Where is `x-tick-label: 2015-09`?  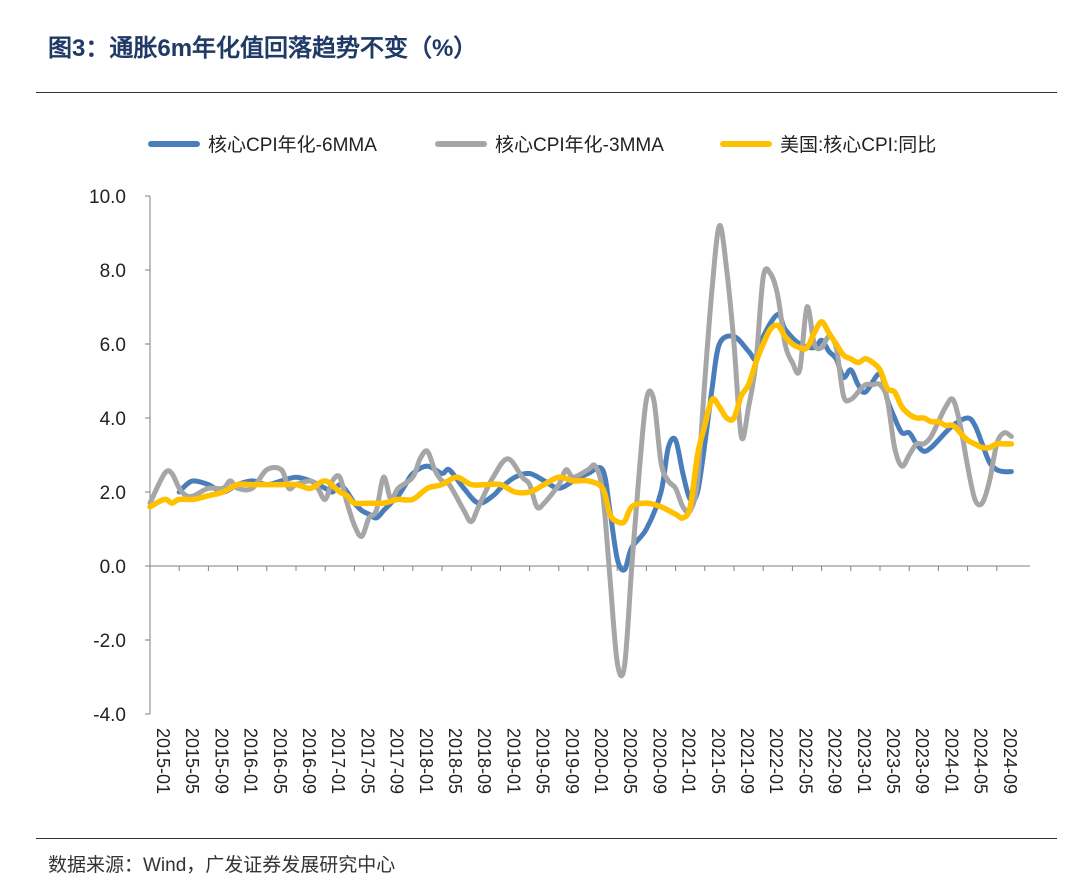 x-tick-label: 2015-09 is located at coordinates (221, 761).